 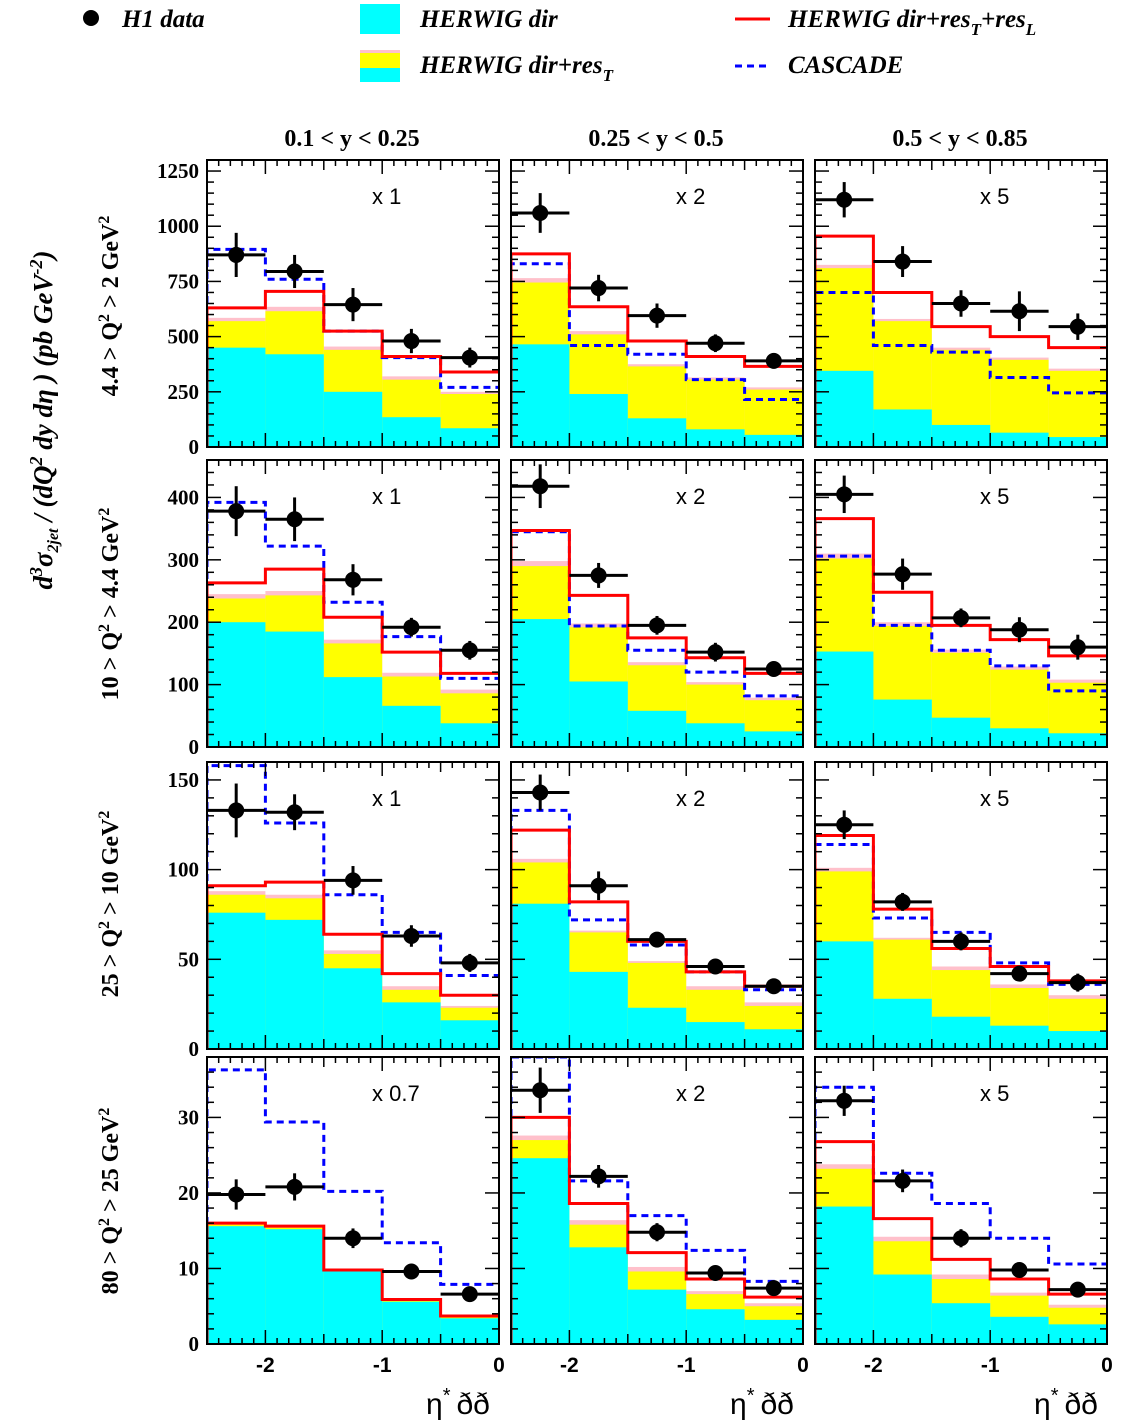 I want to click on row-label-1-b: > 4.4 GeV, so click(x=111, y=569).